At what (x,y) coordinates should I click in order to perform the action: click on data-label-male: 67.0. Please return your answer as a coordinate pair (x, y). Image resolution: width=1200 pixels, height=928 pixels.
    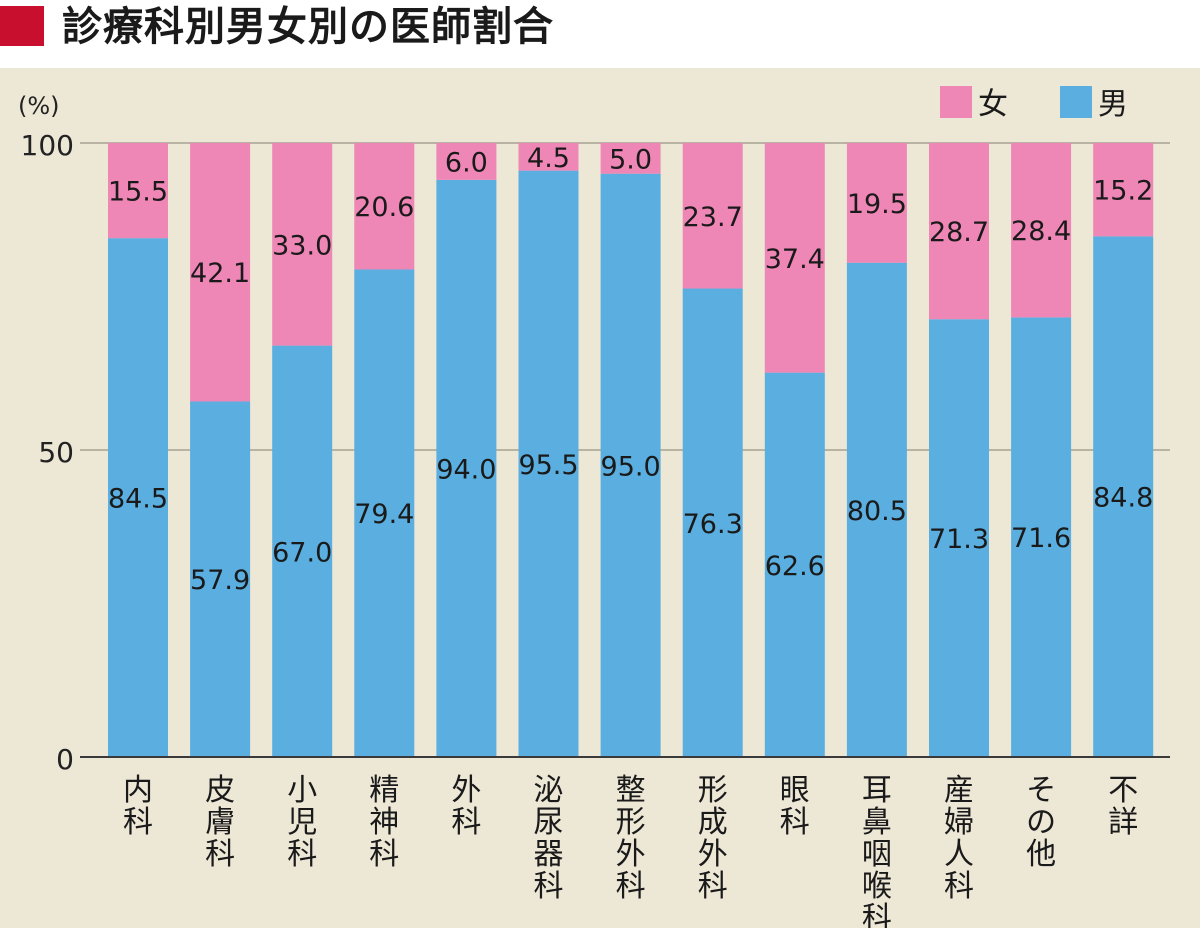
    Looking at the image, I should click on (302, 552).